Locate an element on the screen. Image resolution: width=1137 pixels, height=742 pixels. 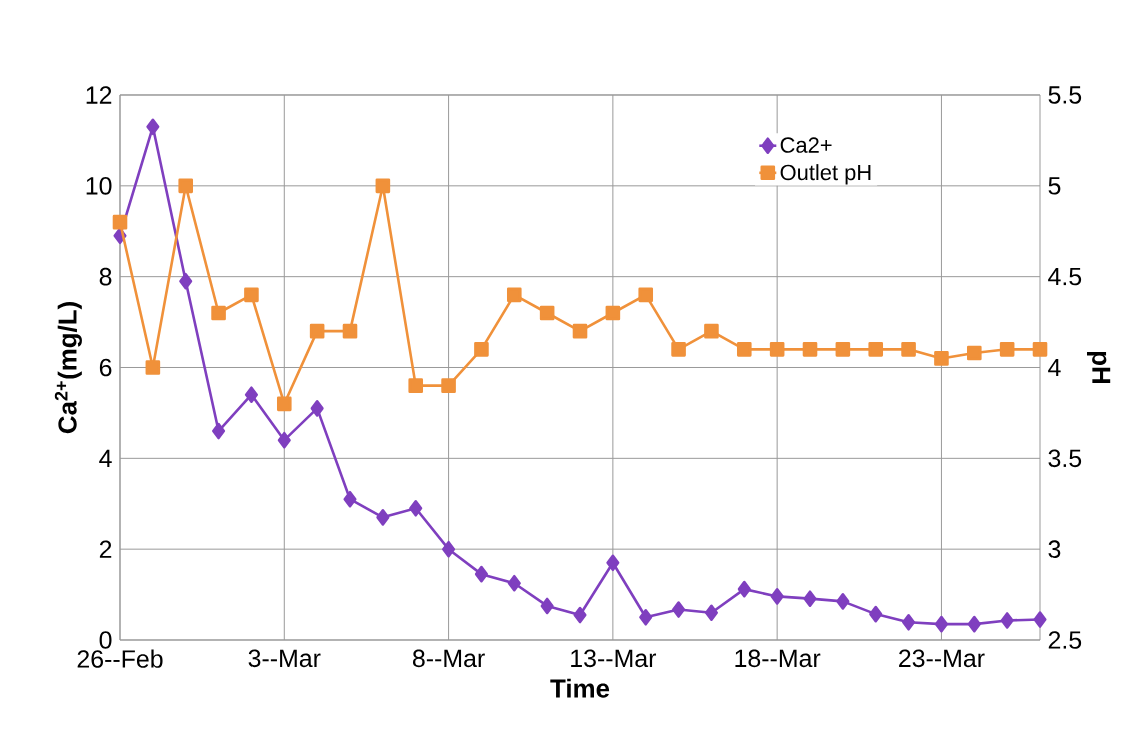
y2-tick-label: 3 is located at coordinates (1054, 549).